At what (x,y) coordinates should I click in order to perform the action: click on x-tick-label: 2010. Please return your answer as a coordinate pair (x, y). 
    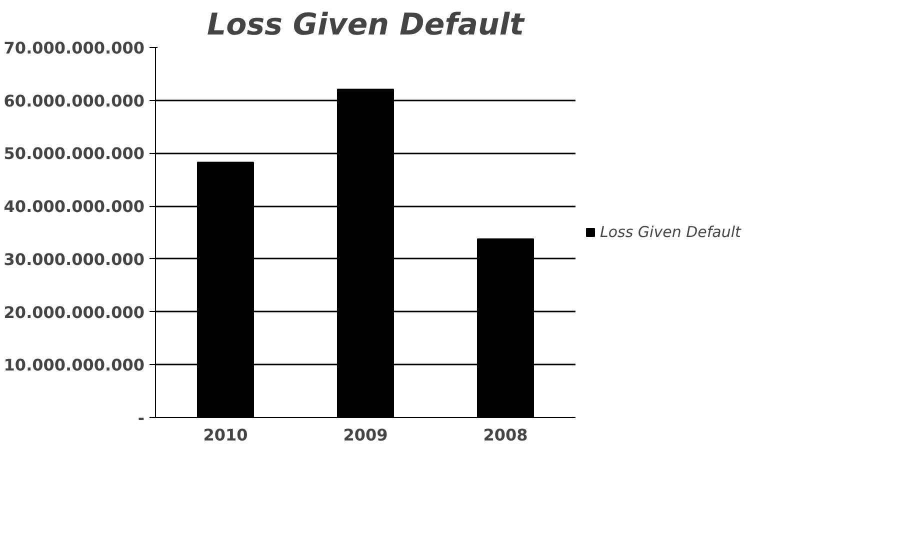
    Looking at the image, I should click on (225, 435).